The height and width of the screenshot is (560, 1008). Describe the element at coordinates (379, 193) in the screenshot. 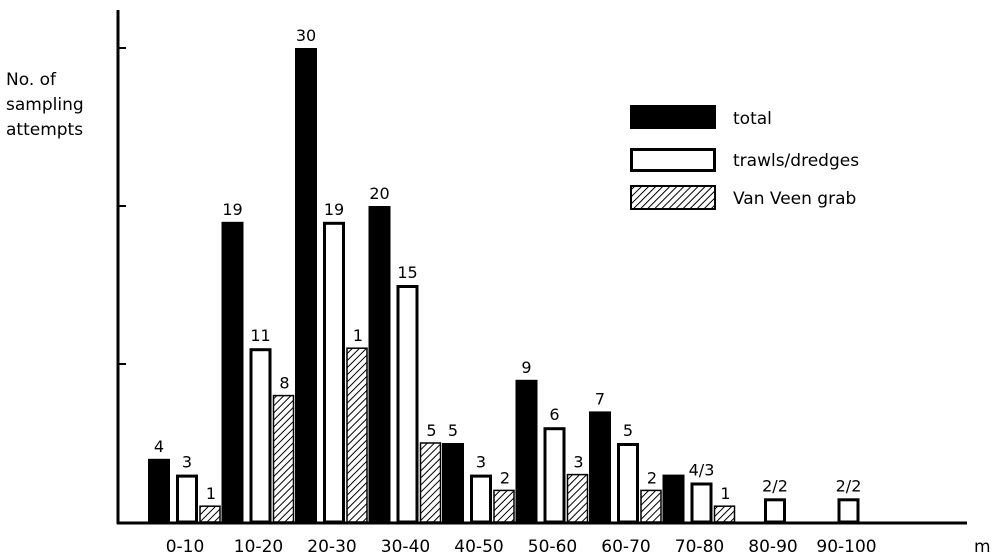

I see `data-label: 20` at that location.